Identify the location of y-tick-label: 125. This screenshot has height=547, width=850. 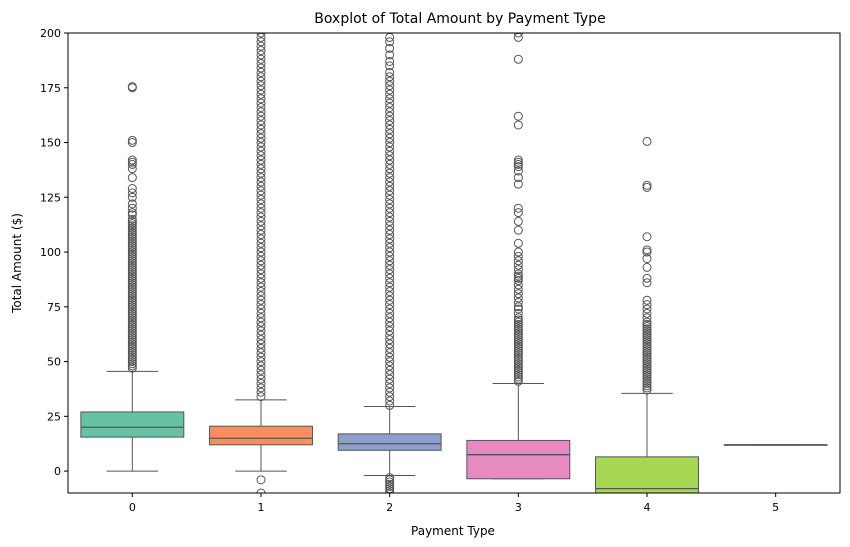
(50, 197).